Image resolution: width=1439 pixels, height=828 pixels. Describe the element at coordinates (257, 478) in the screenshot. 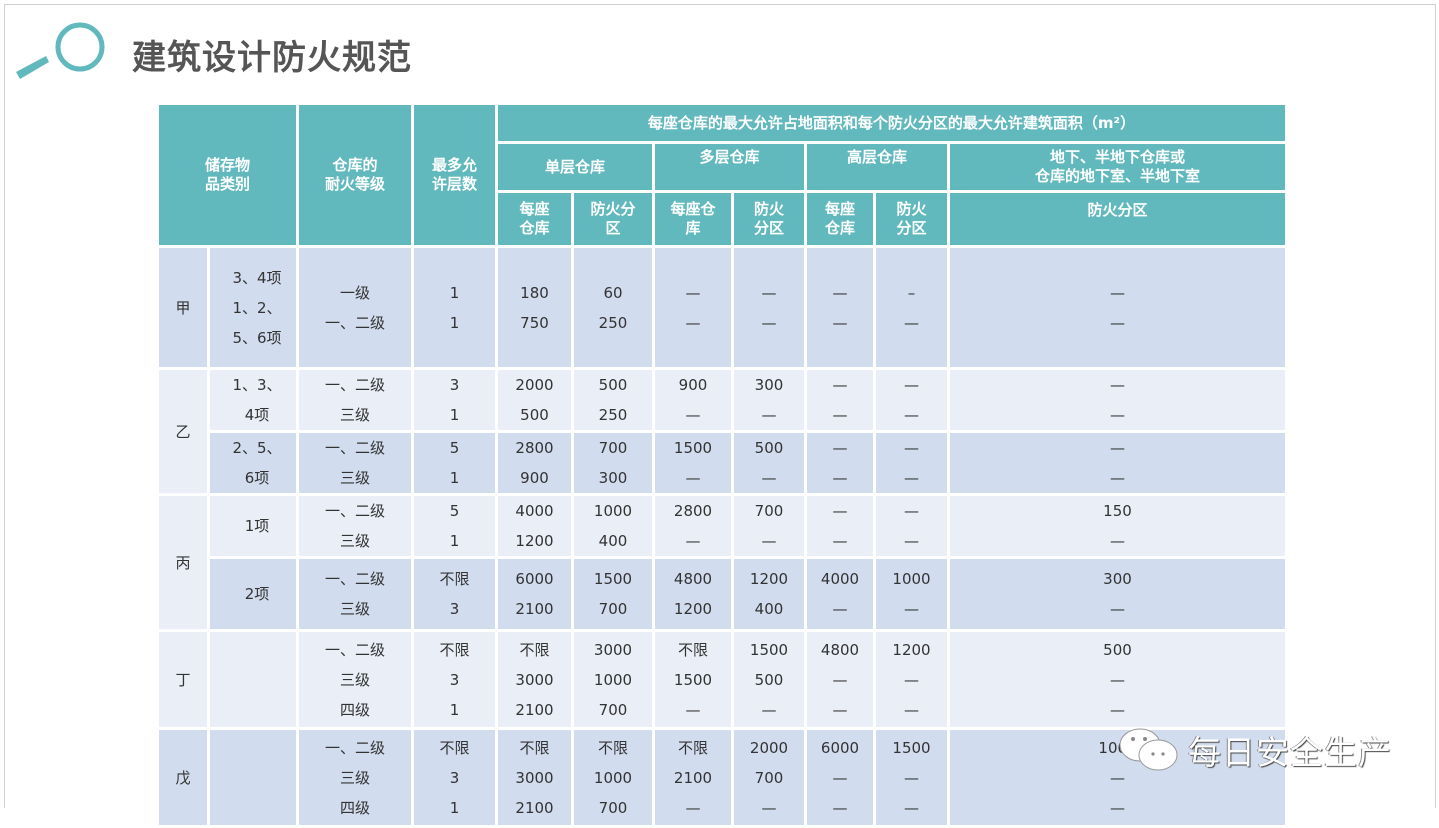

I see `cell-value: 6项` at that location.